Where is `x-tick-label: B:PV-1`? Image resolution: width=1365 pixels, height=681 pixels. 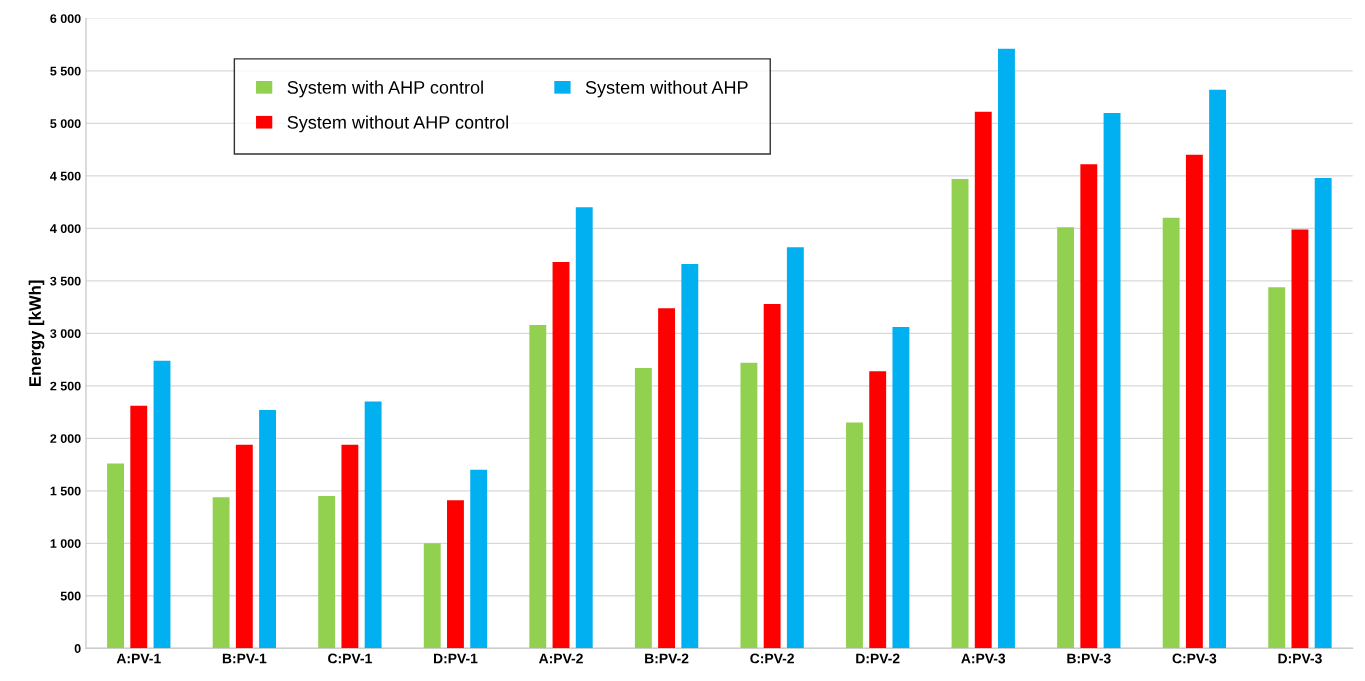 x-tick-label: B:PV-1 is located at coordinates (244, 658).